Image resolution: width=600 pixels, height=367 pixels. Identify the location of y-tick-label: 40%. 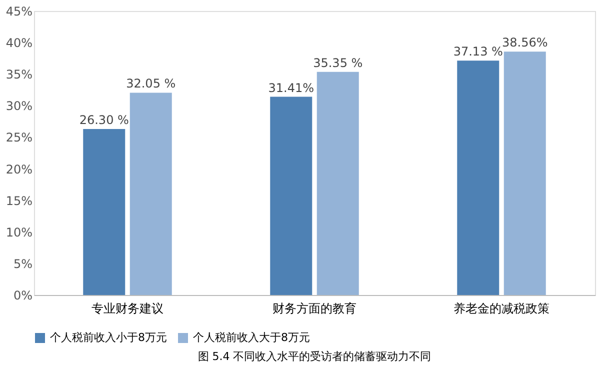
(19, 43).